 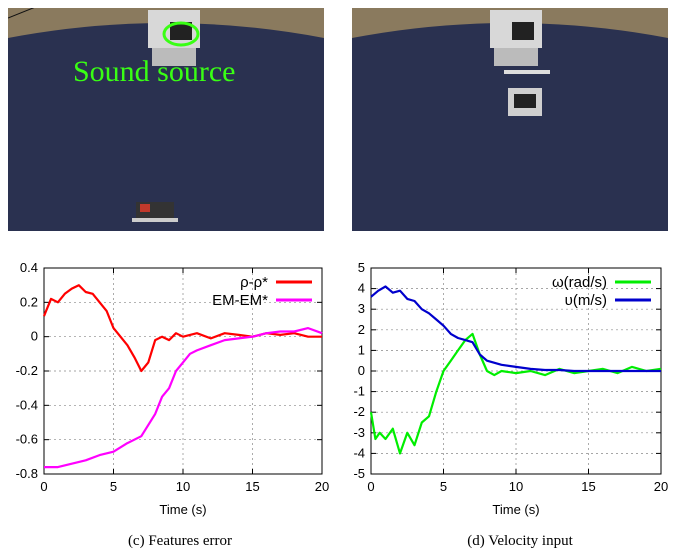 What do you see at coordinates (361, 329) in the screenshot?
I see `y-tick-label: 2` at bounding box center [361, 329].